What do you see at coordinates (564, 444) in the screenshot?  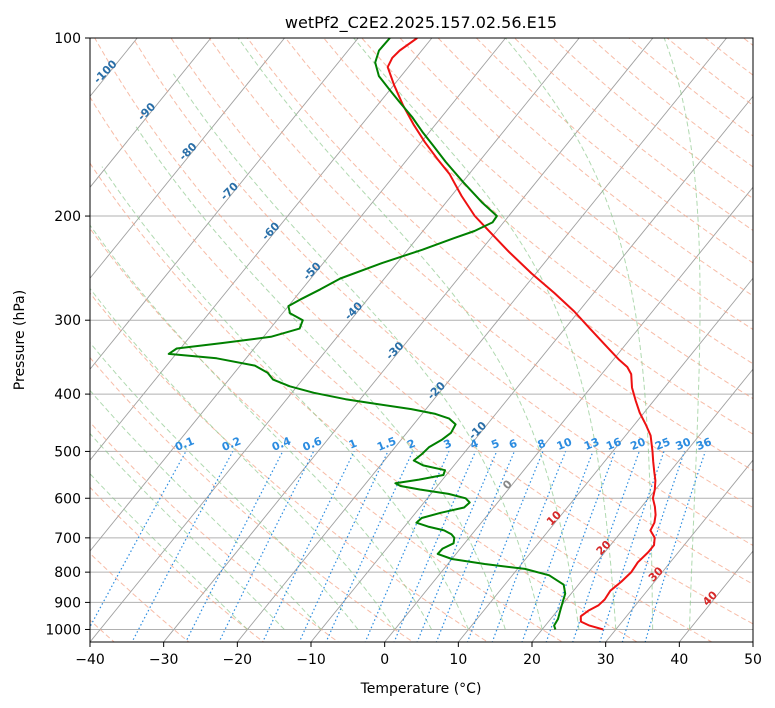 I see `mixing-ratio-label: 10` at bounding box center [564, 444].